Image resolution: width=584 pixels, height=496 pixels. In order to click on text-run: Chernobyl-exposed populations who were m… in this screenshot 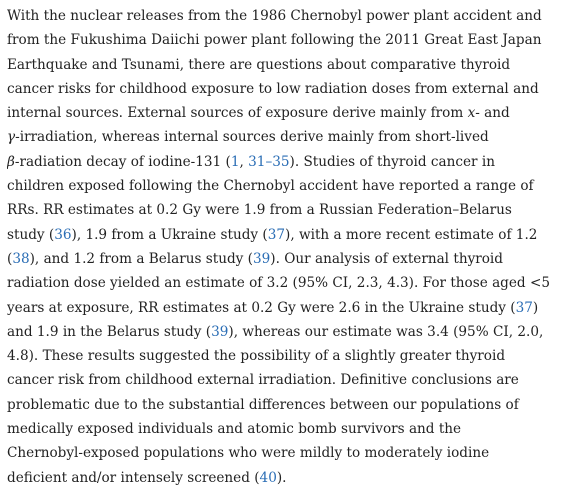, I will do `click(248, 453)`.